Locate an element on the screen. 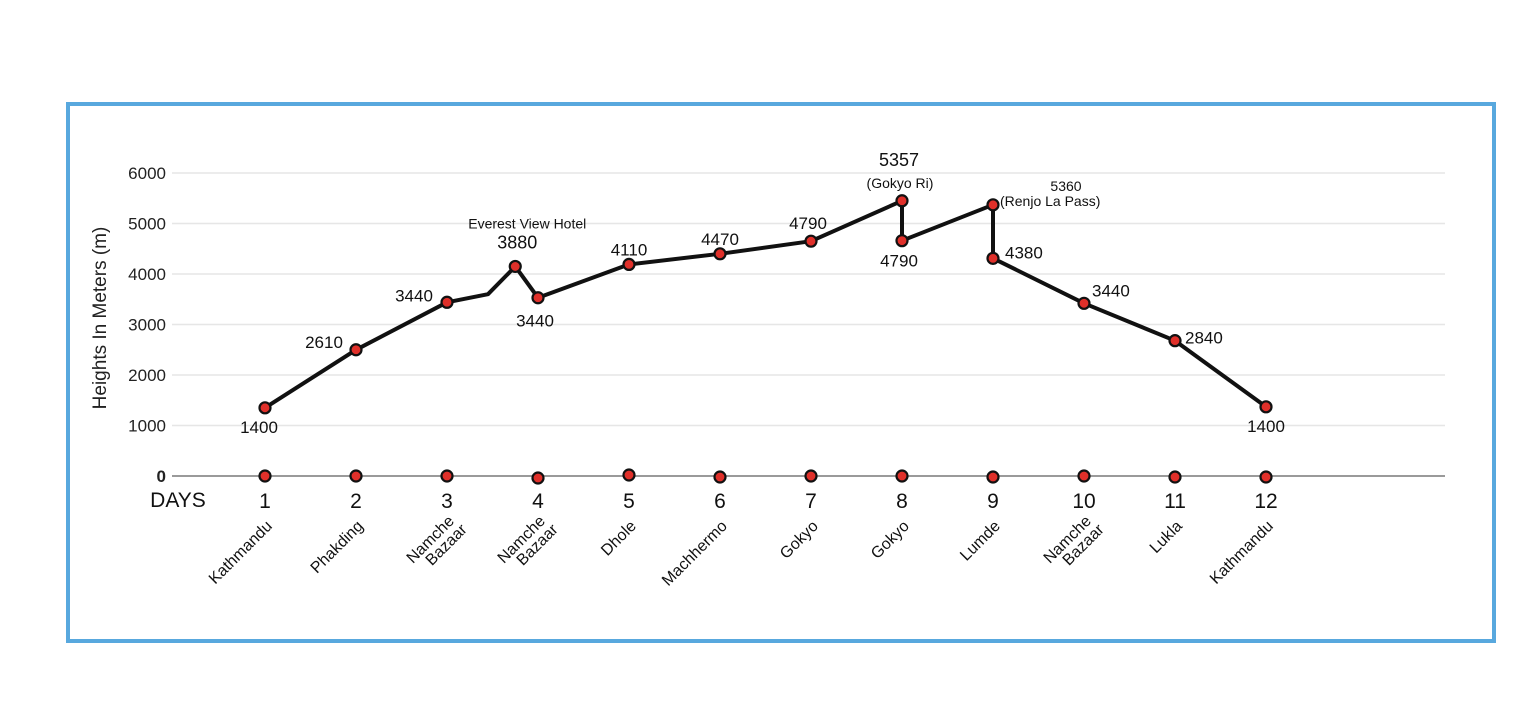 This screenshot has width=1538, height=724. day-number: 6 is located at coordinates (720, 501).